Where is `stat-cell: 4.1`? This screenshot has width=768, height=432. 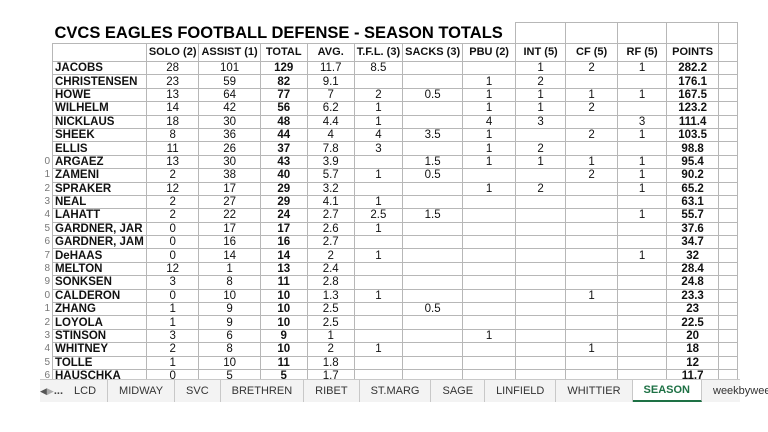 stat-cell: 4.1 is located at coordinates (330, 201).